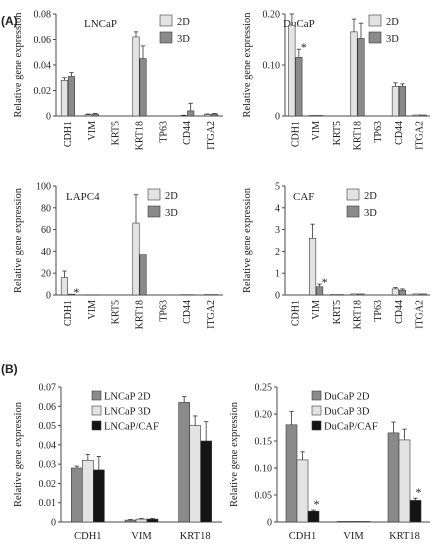 The image size is (435, 550). Describe the element at coordinates (277, 187) in the screenshot. I see `y-tick-label: 5` at that location.